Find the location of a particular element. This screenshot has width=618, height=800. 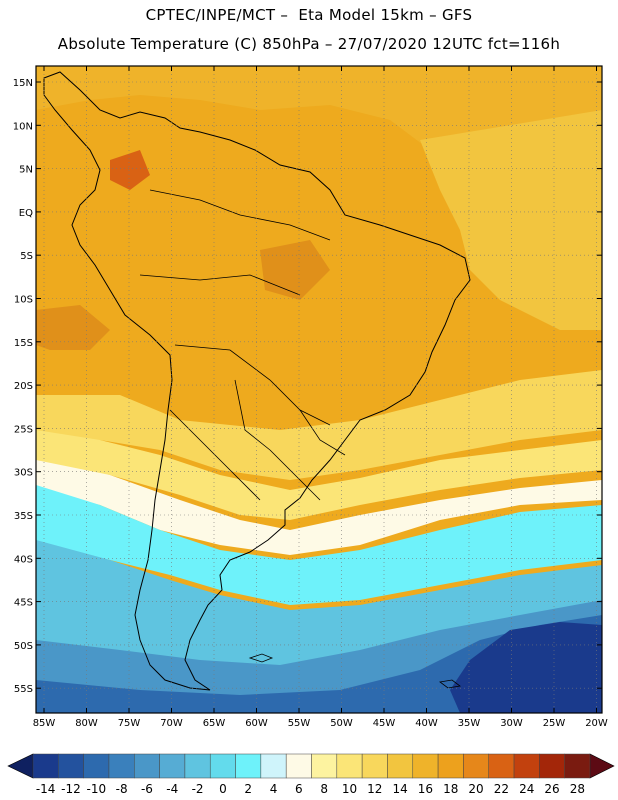

colorbar-tick-label: 16 is located at coordinates (425, 789).